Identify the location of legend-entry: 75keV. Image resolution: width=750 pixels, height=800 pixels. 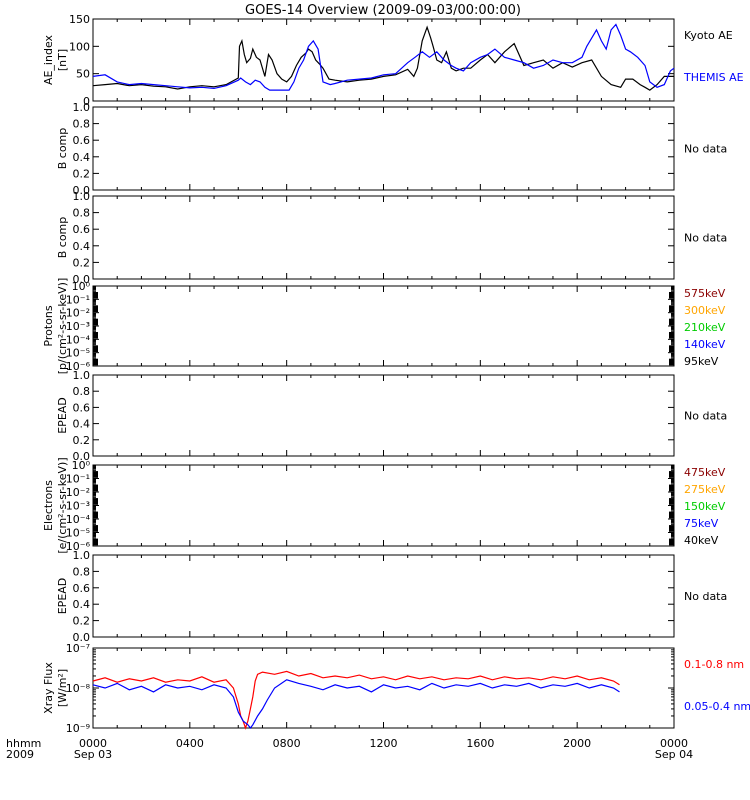
(701, 523).